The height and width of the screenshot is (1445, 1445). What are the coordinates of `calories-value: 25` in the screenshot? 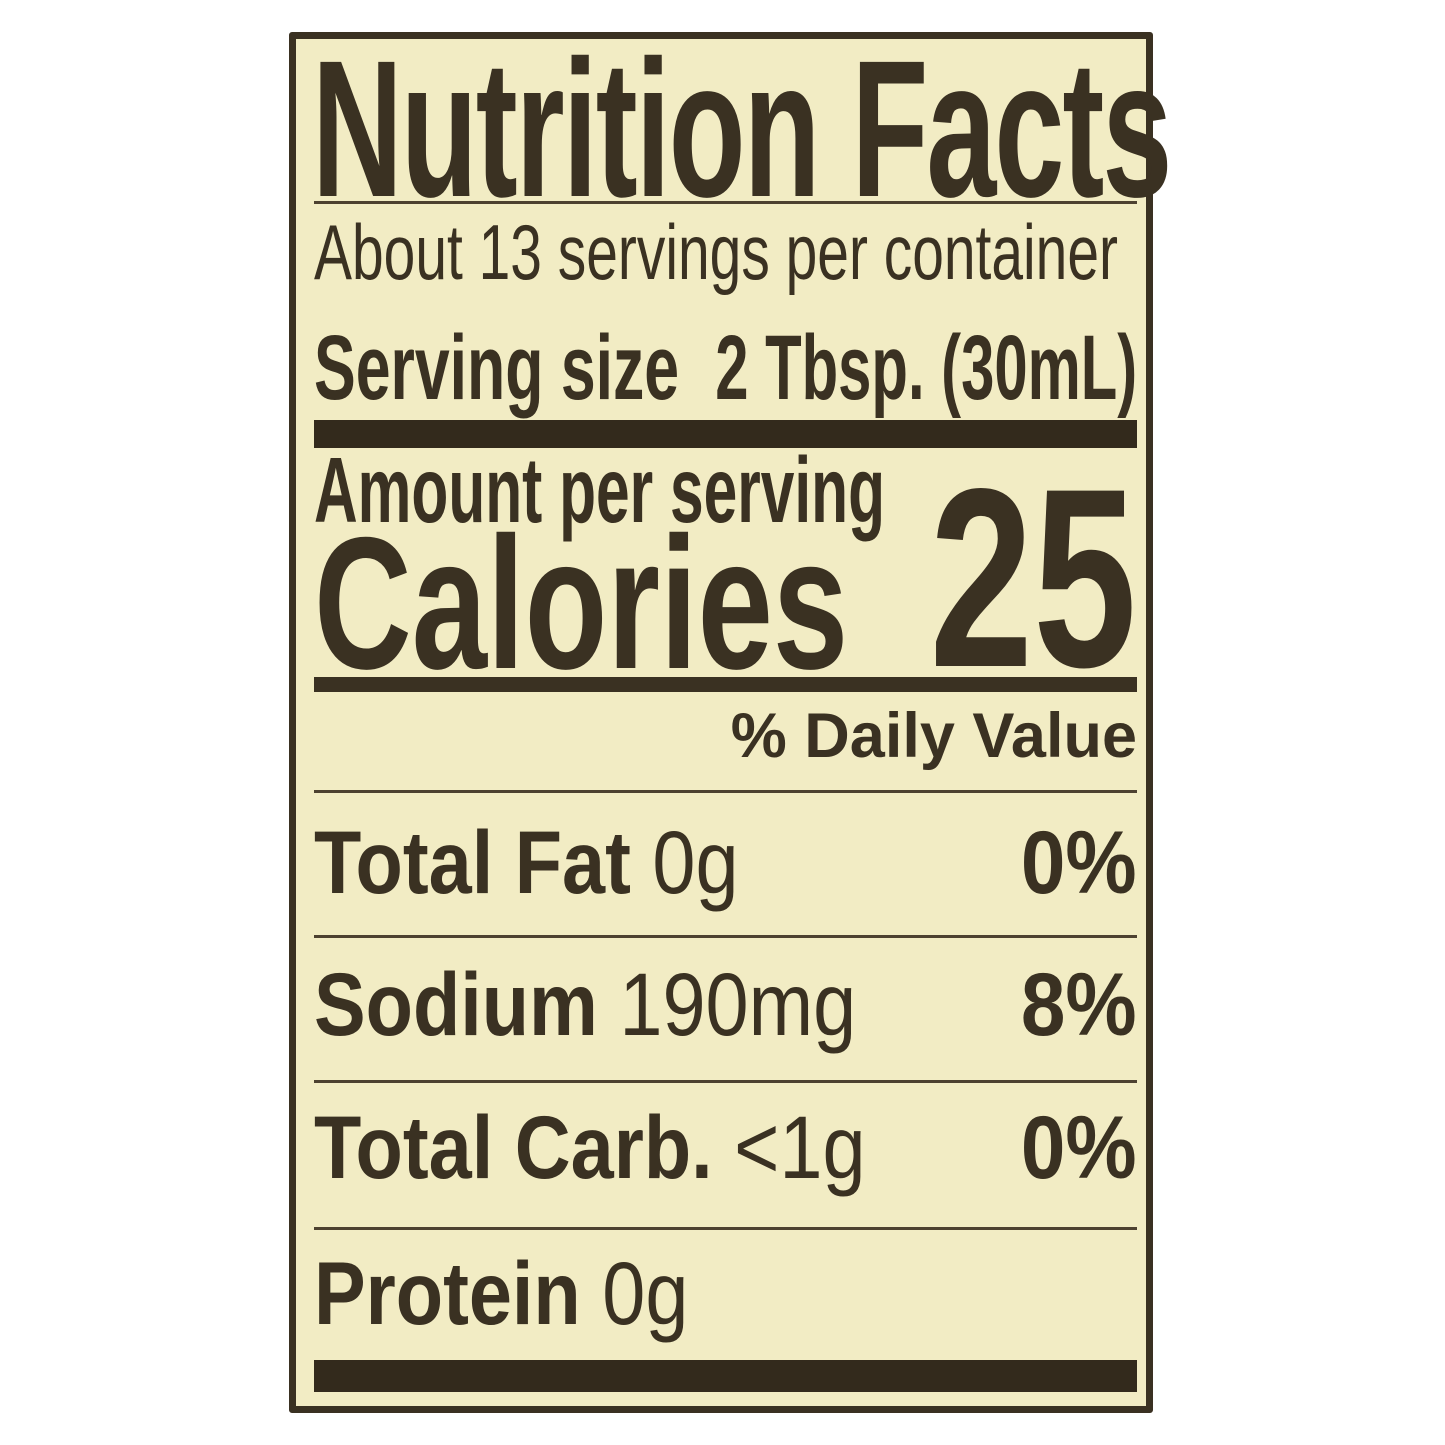 It's located at (995, 578).